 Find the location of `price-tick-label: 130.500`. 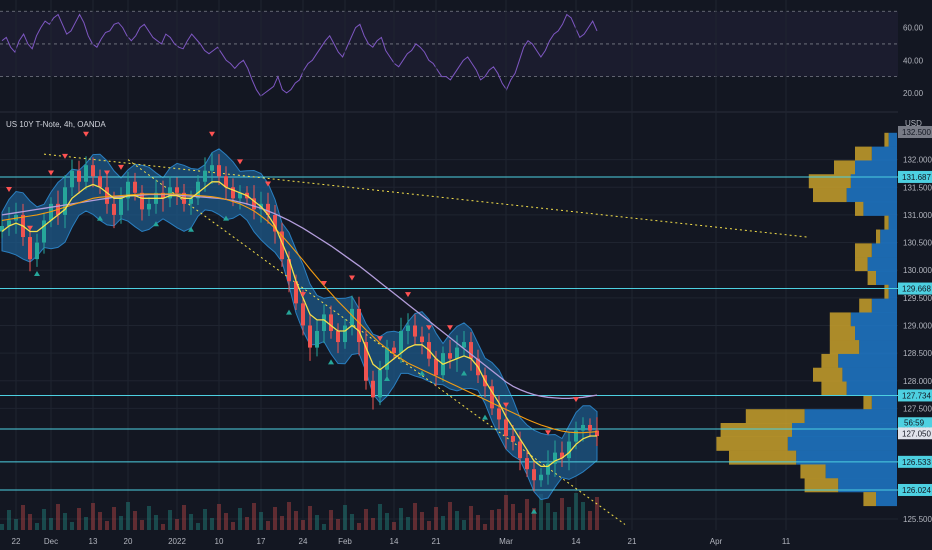

price-tick-label: 130.500 is located at coordinates (917, 243).